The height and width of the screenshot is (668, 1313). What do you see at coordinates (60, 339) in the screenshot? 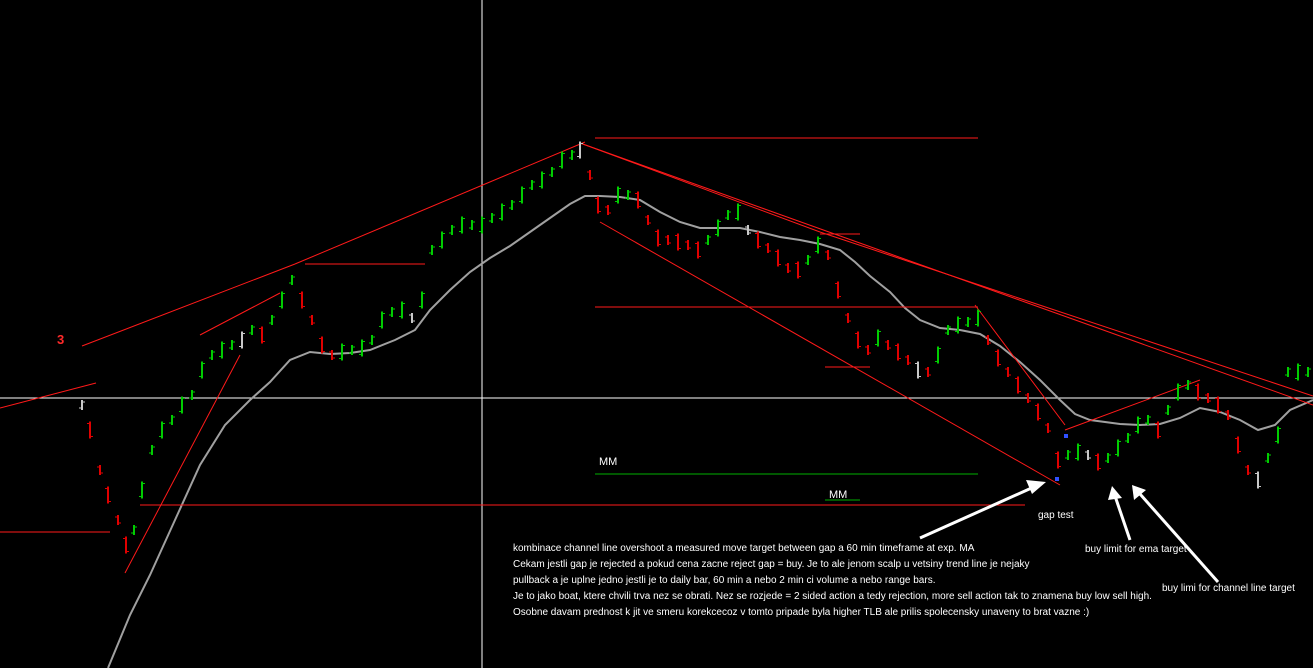
I see `wave-label-3: 3` at bounding box center [60, 339].